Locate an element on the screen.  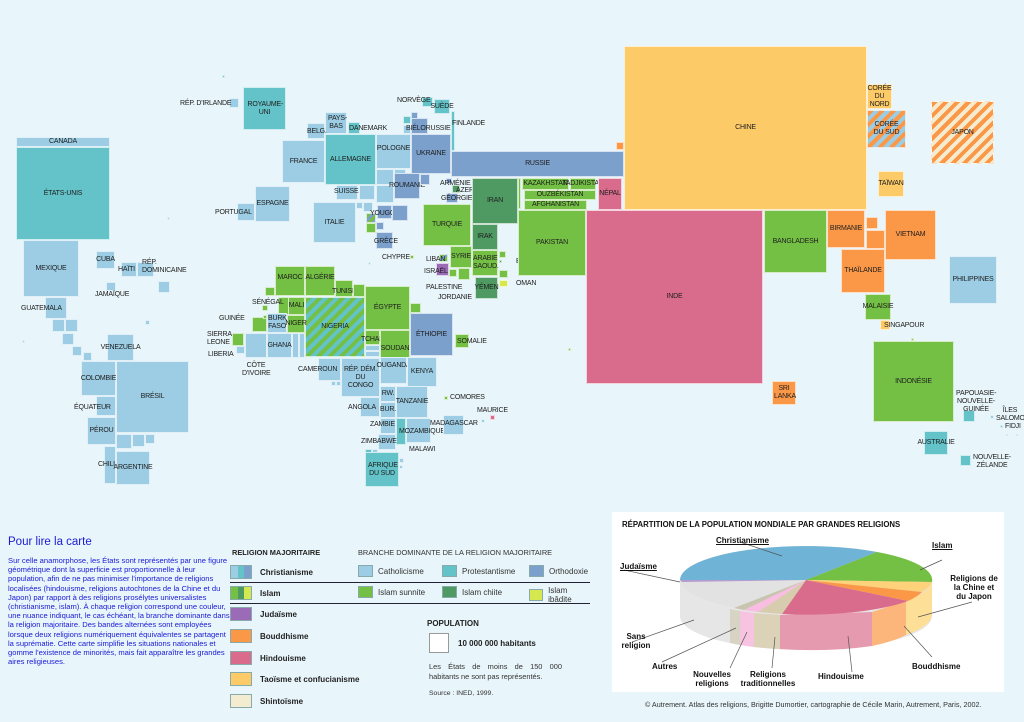
country-albanie is located at coordinates (371, 228).